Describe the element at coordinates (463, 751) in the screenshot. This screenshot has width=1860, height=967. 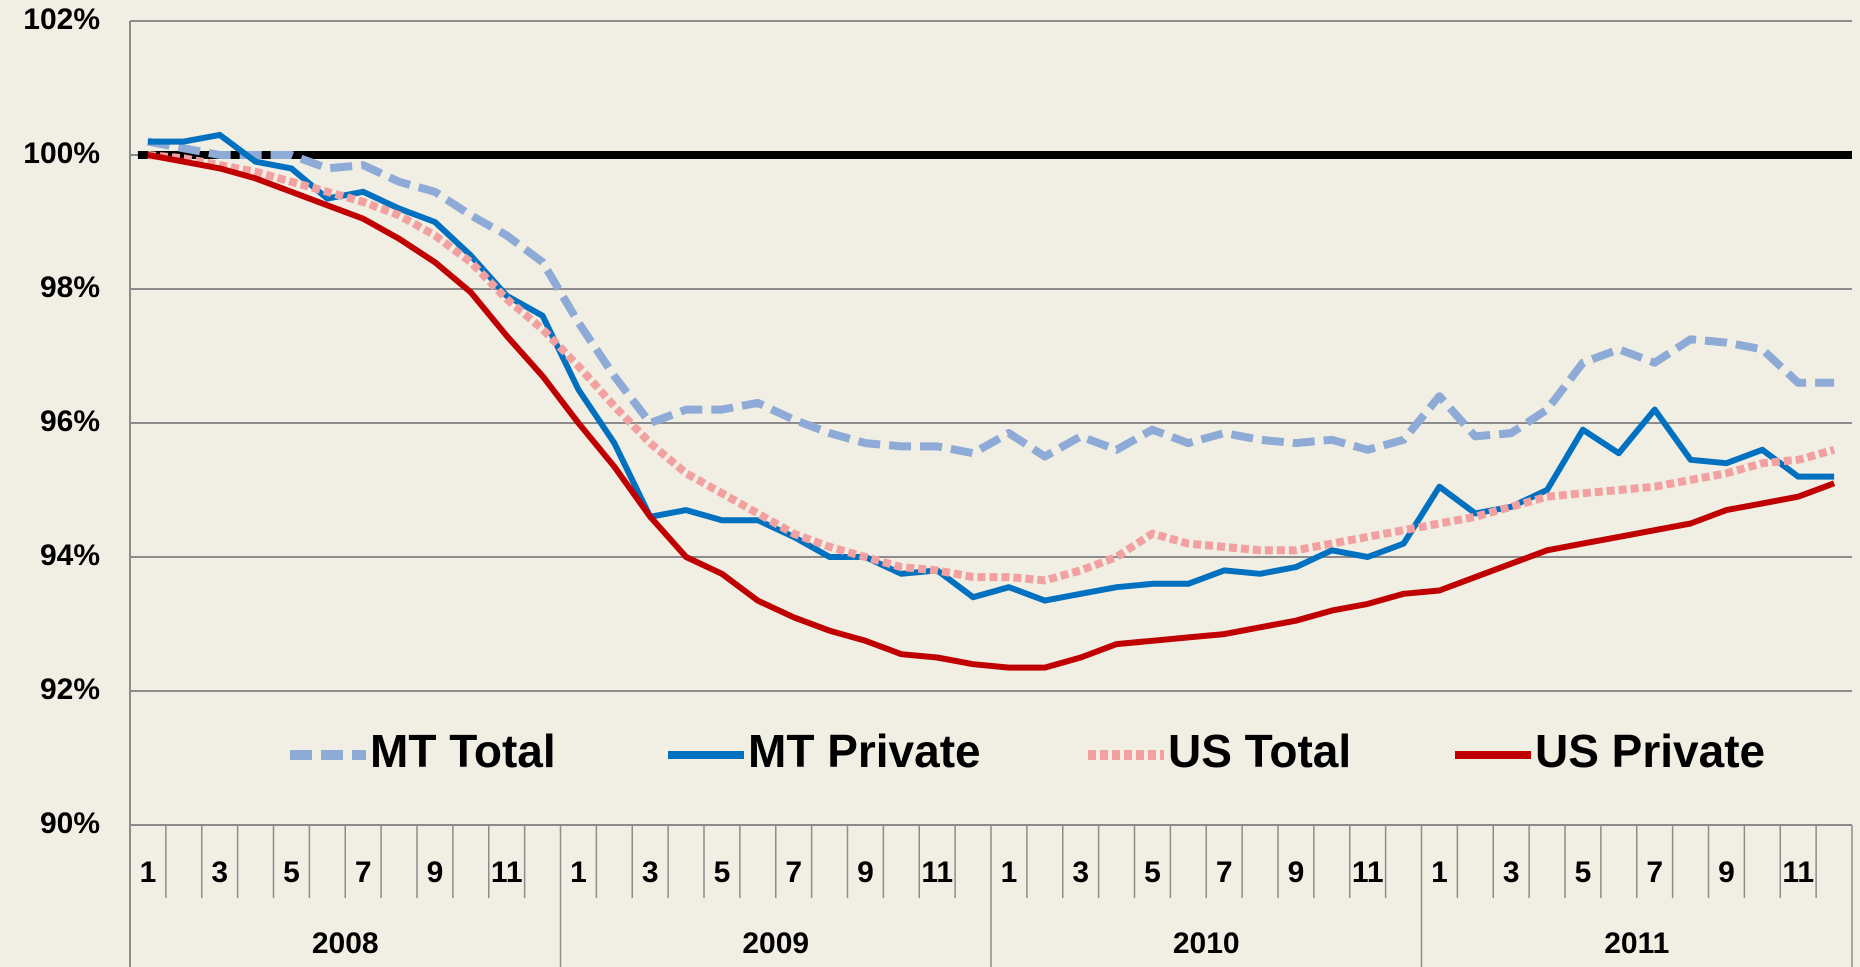
I see `legend-label: MT Total` at that location.